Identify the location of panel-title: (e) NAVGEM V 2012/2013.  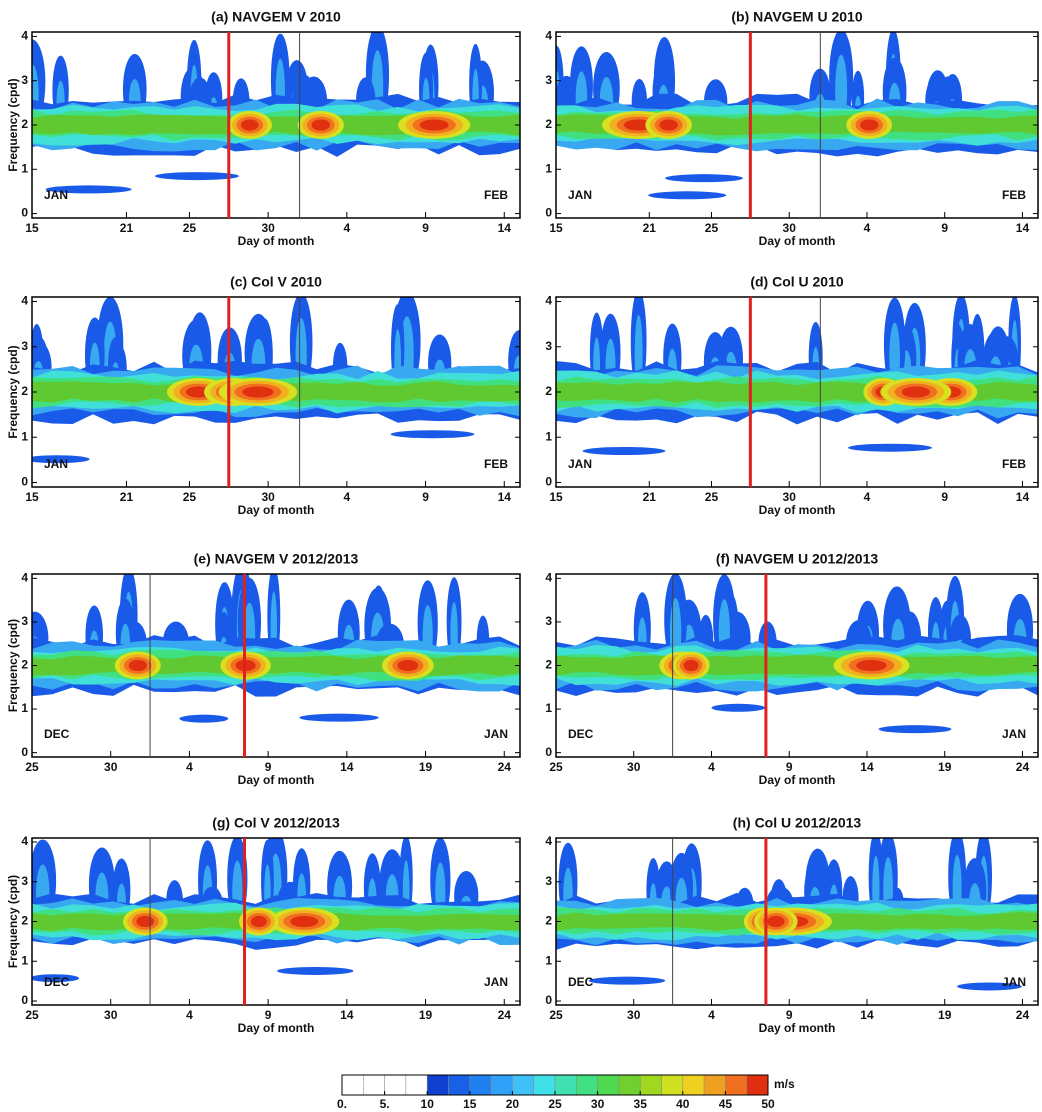
(276, 559).